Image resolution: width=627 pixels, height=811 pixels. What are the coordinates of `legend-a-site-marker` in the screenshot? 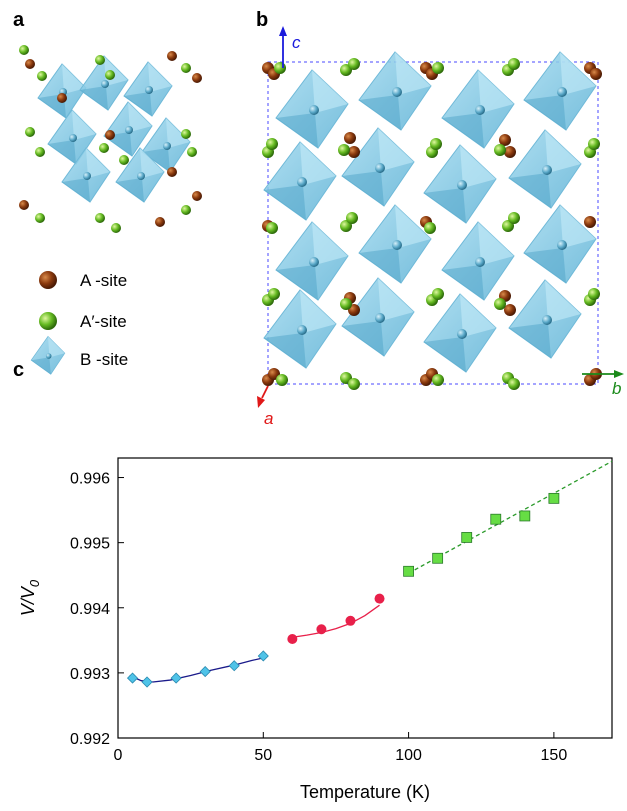 It's located at (48, 280).